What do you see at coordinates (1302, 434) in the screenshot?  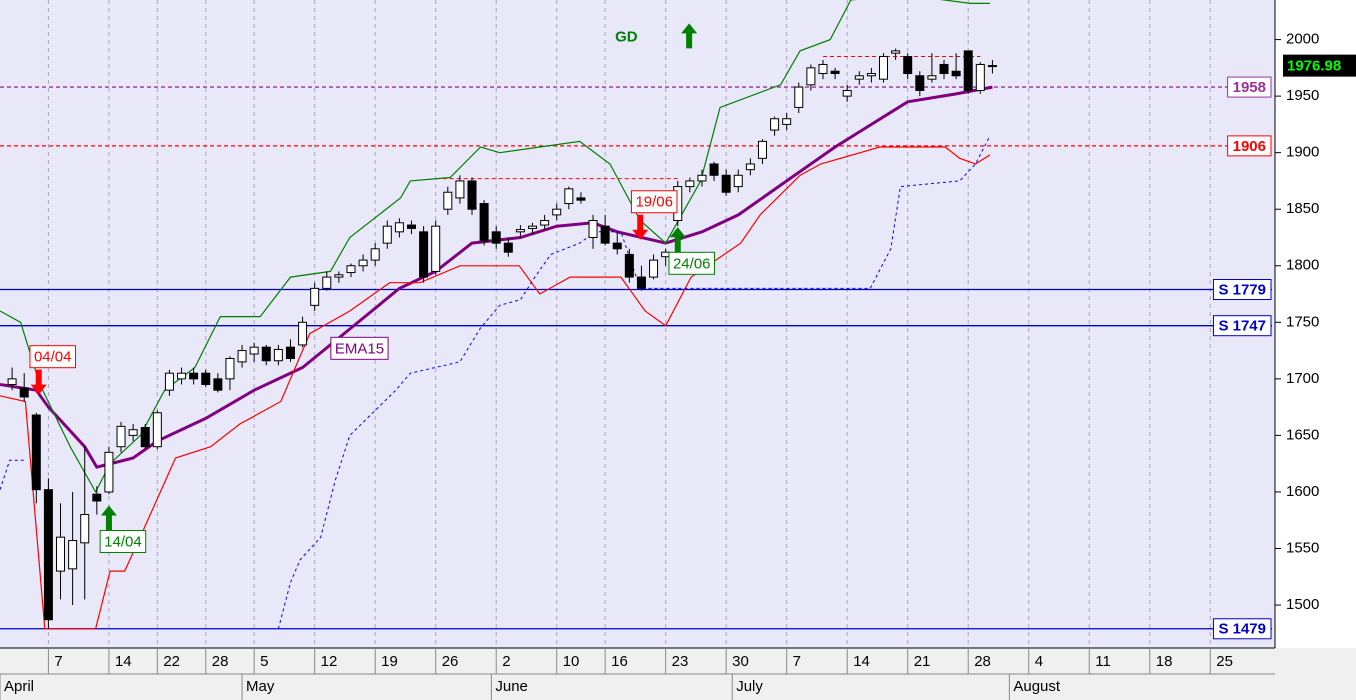 I see `y-tick-label: 1650` at bounding box center [1302, 434].